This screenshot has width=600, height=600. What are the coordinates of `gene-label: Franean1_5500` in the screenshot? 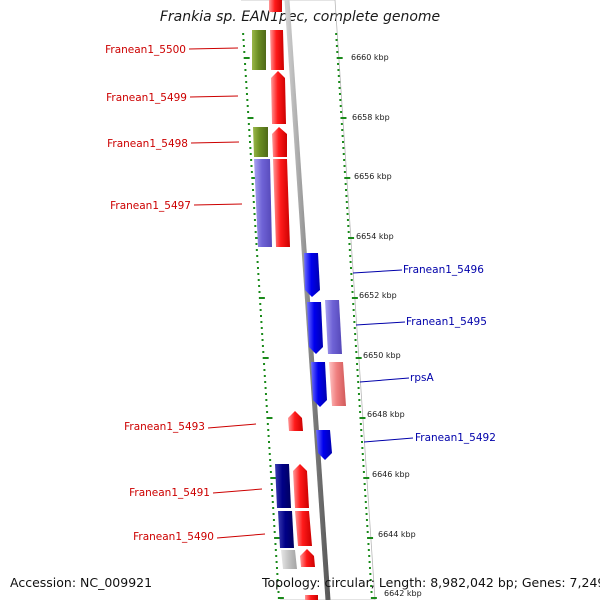 It's located at (145, 50).